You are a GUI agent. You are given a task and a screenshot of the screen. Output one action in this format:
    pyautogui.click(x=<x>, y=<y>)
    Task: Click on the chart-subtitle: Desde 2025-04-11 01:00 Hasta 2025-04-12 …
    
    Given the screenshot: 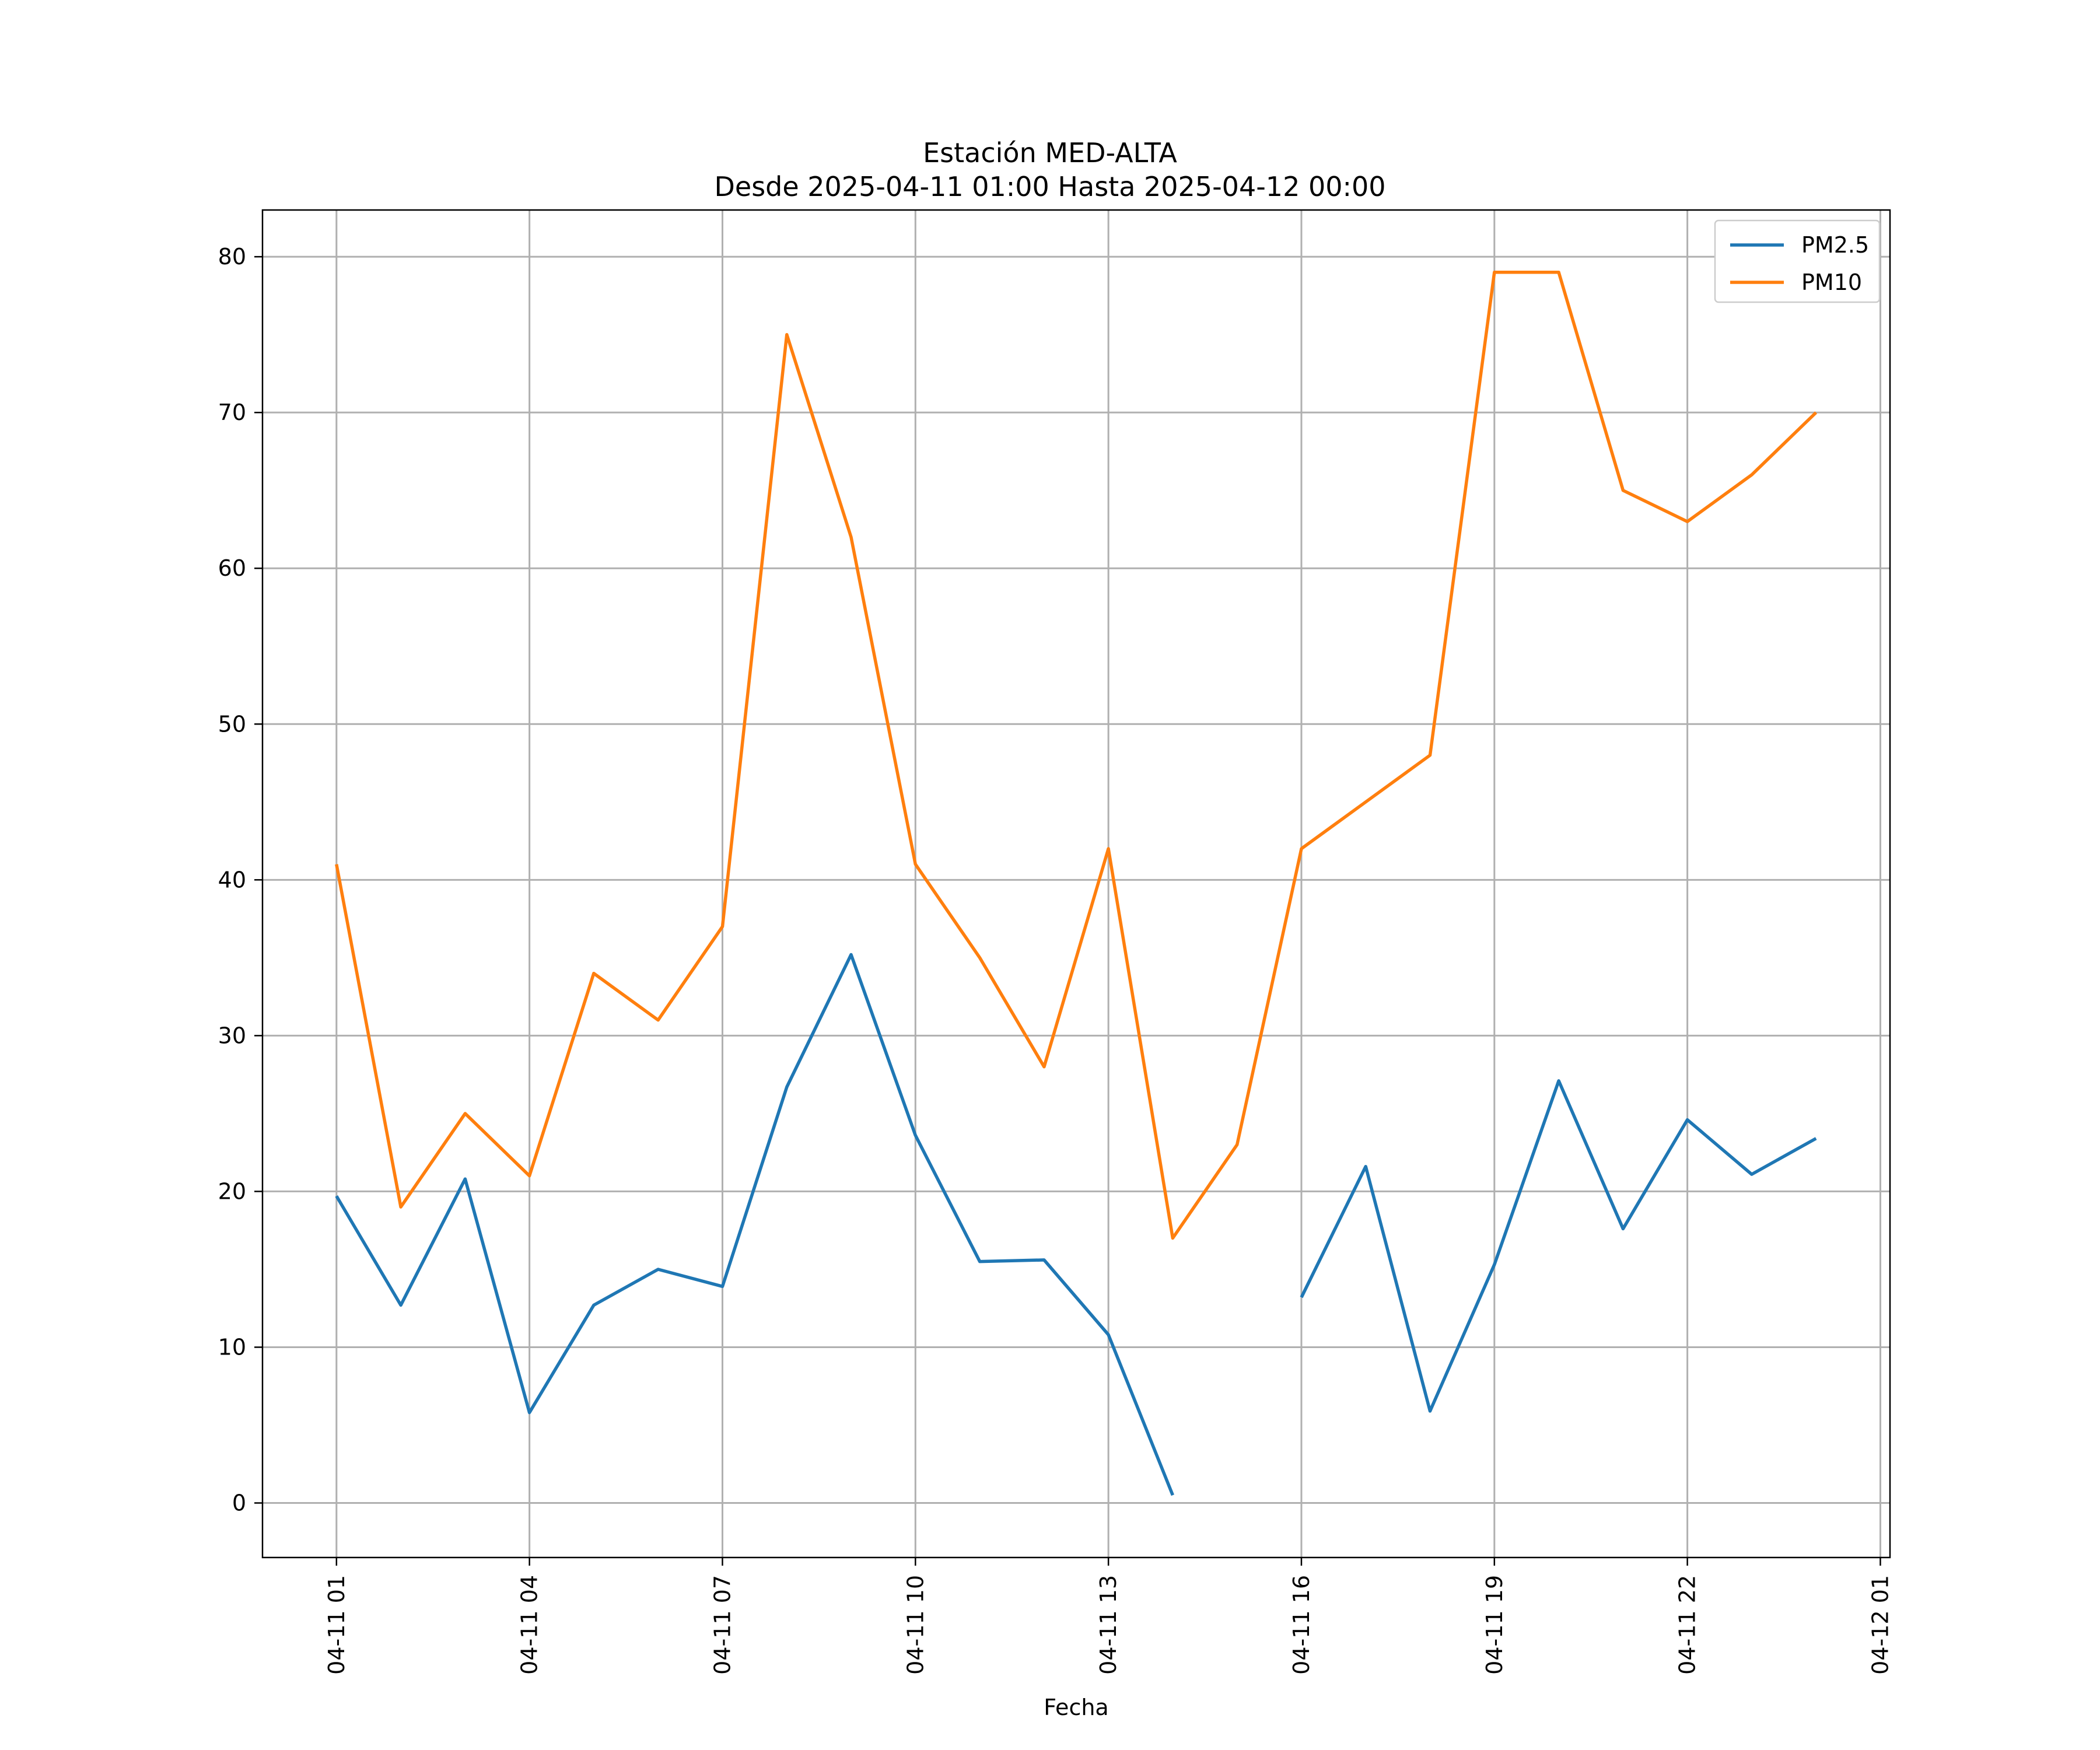 What is the action you would take?
    pyautogui.click(x=1049, y=187)
    